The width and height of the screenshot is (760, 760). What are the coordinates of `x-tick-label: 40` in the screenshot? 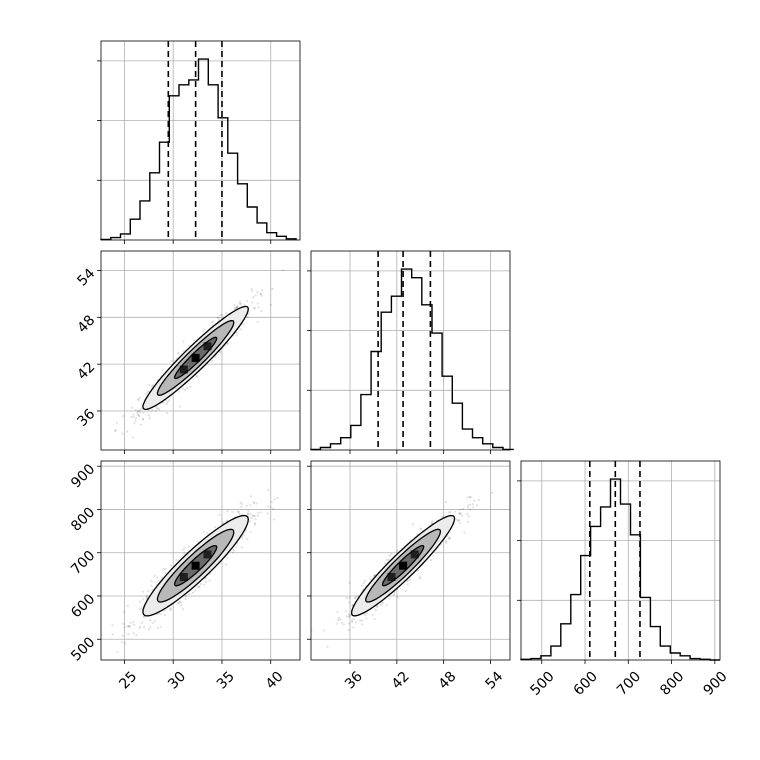 It's located at (275, 681).